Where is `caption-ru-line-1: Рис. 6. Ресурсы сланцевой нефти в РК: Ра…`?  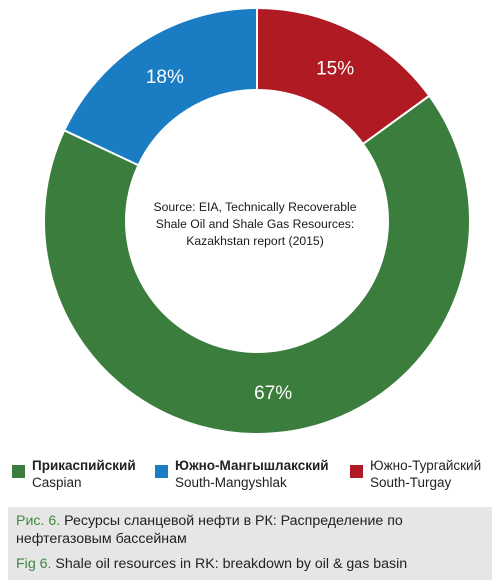
caption-ru-line-1: Рис. 6. Ресурсы сланцевой нефти в РК: Ра… is located at coordinates (209, 521).